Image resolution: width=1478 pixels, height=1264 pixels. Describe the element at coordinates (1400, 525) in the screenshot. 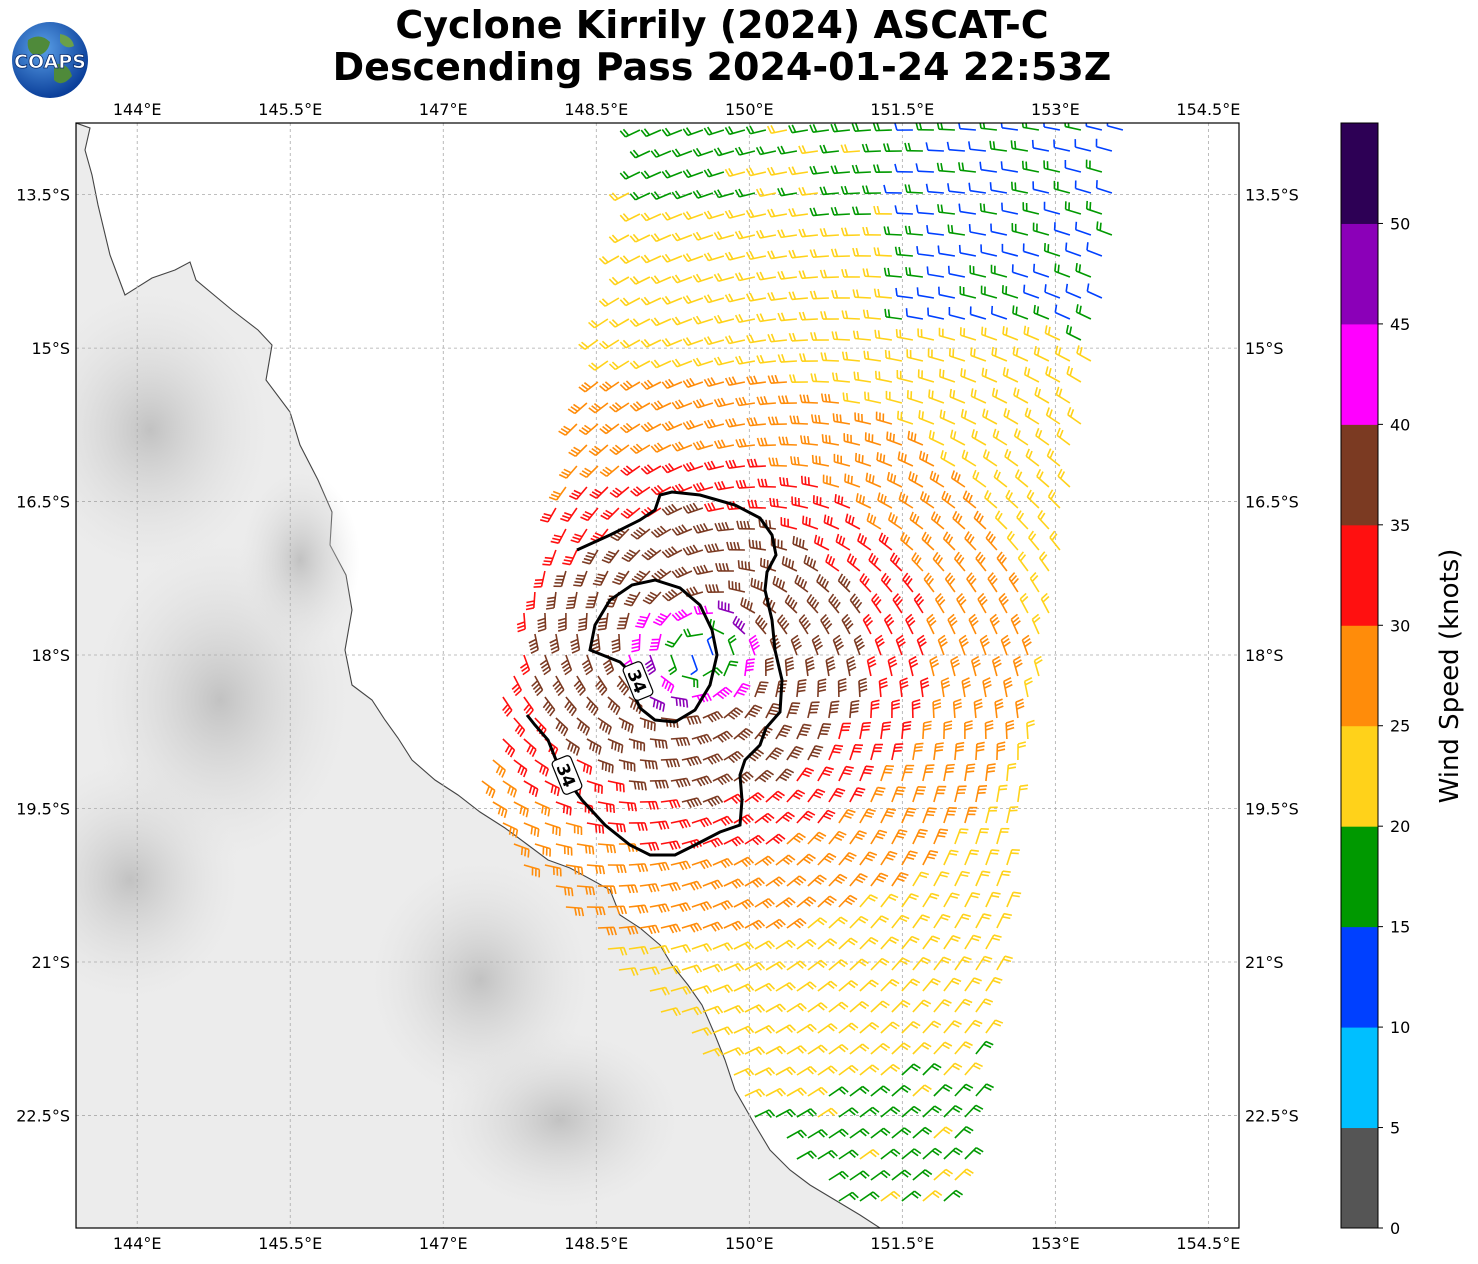

I see `colorbar-tick-label: 35` at that location.